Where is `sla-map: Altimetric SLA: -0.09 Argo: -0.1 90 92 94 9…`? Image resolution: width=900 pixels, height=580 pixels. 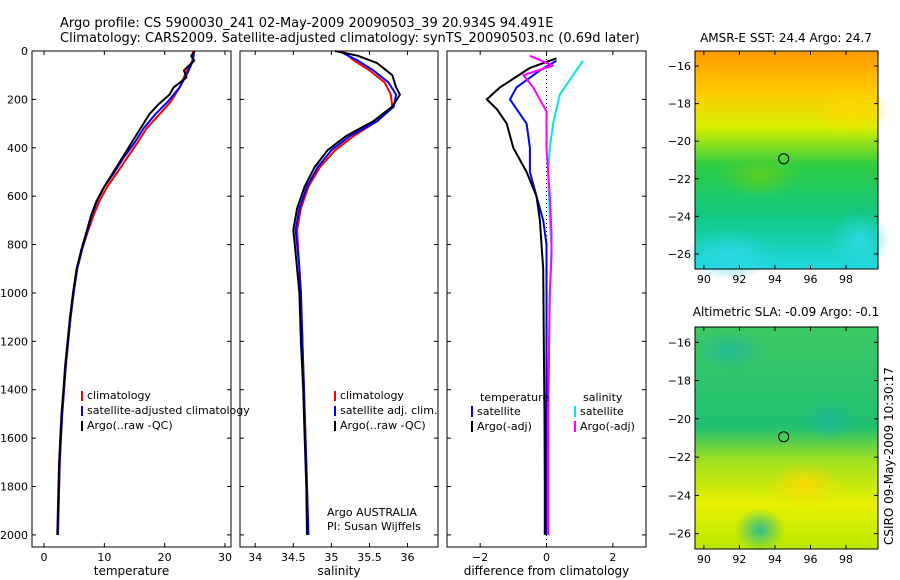
sla-map: Altimetric SLA: -0.09 Argo: -0.1 90 92 94 9… is located at coordinates (773, 435).